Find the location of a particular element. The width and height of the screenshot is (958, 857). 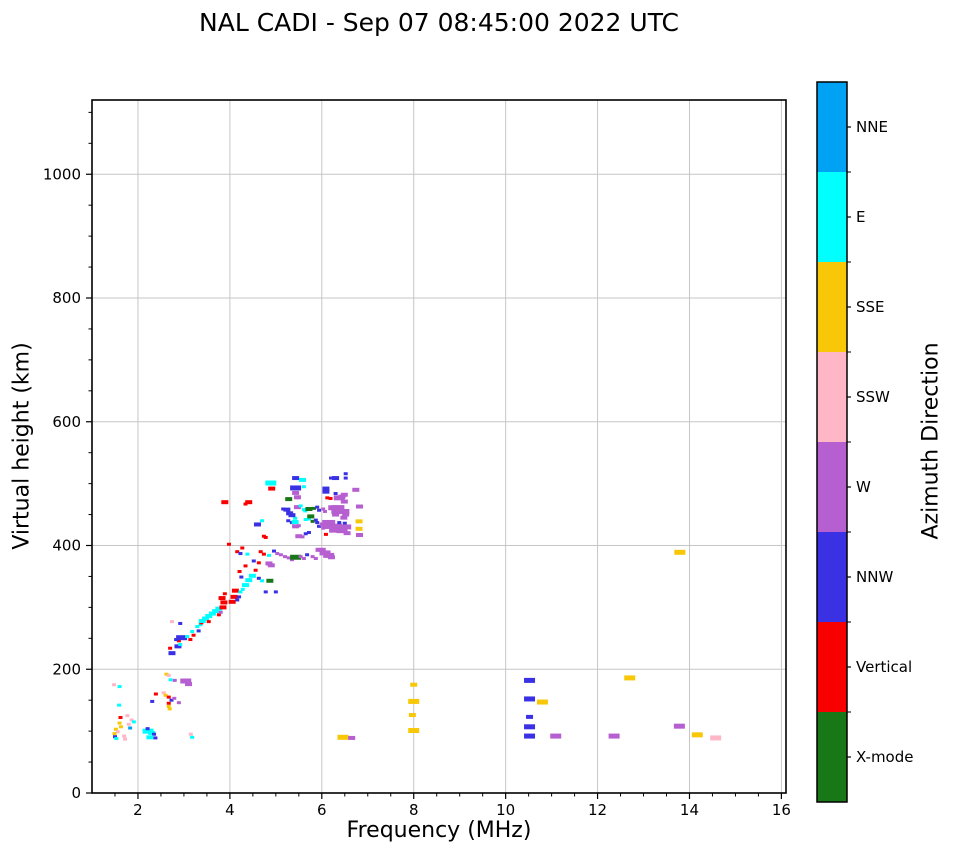

x-tick-label: 10 is located at coordinates (505, 810).